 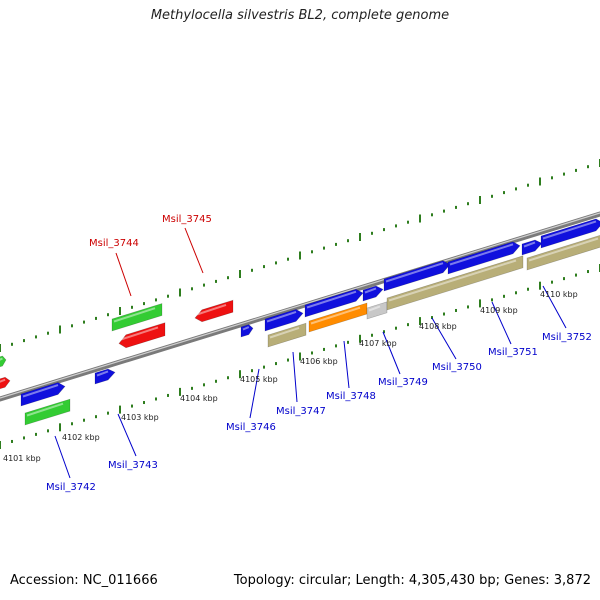 What do you see at coordinates (351, 396) in the screenshot?
I see `gene-label-msil-3748: Msil_3748` at bounding box center [351, 396].